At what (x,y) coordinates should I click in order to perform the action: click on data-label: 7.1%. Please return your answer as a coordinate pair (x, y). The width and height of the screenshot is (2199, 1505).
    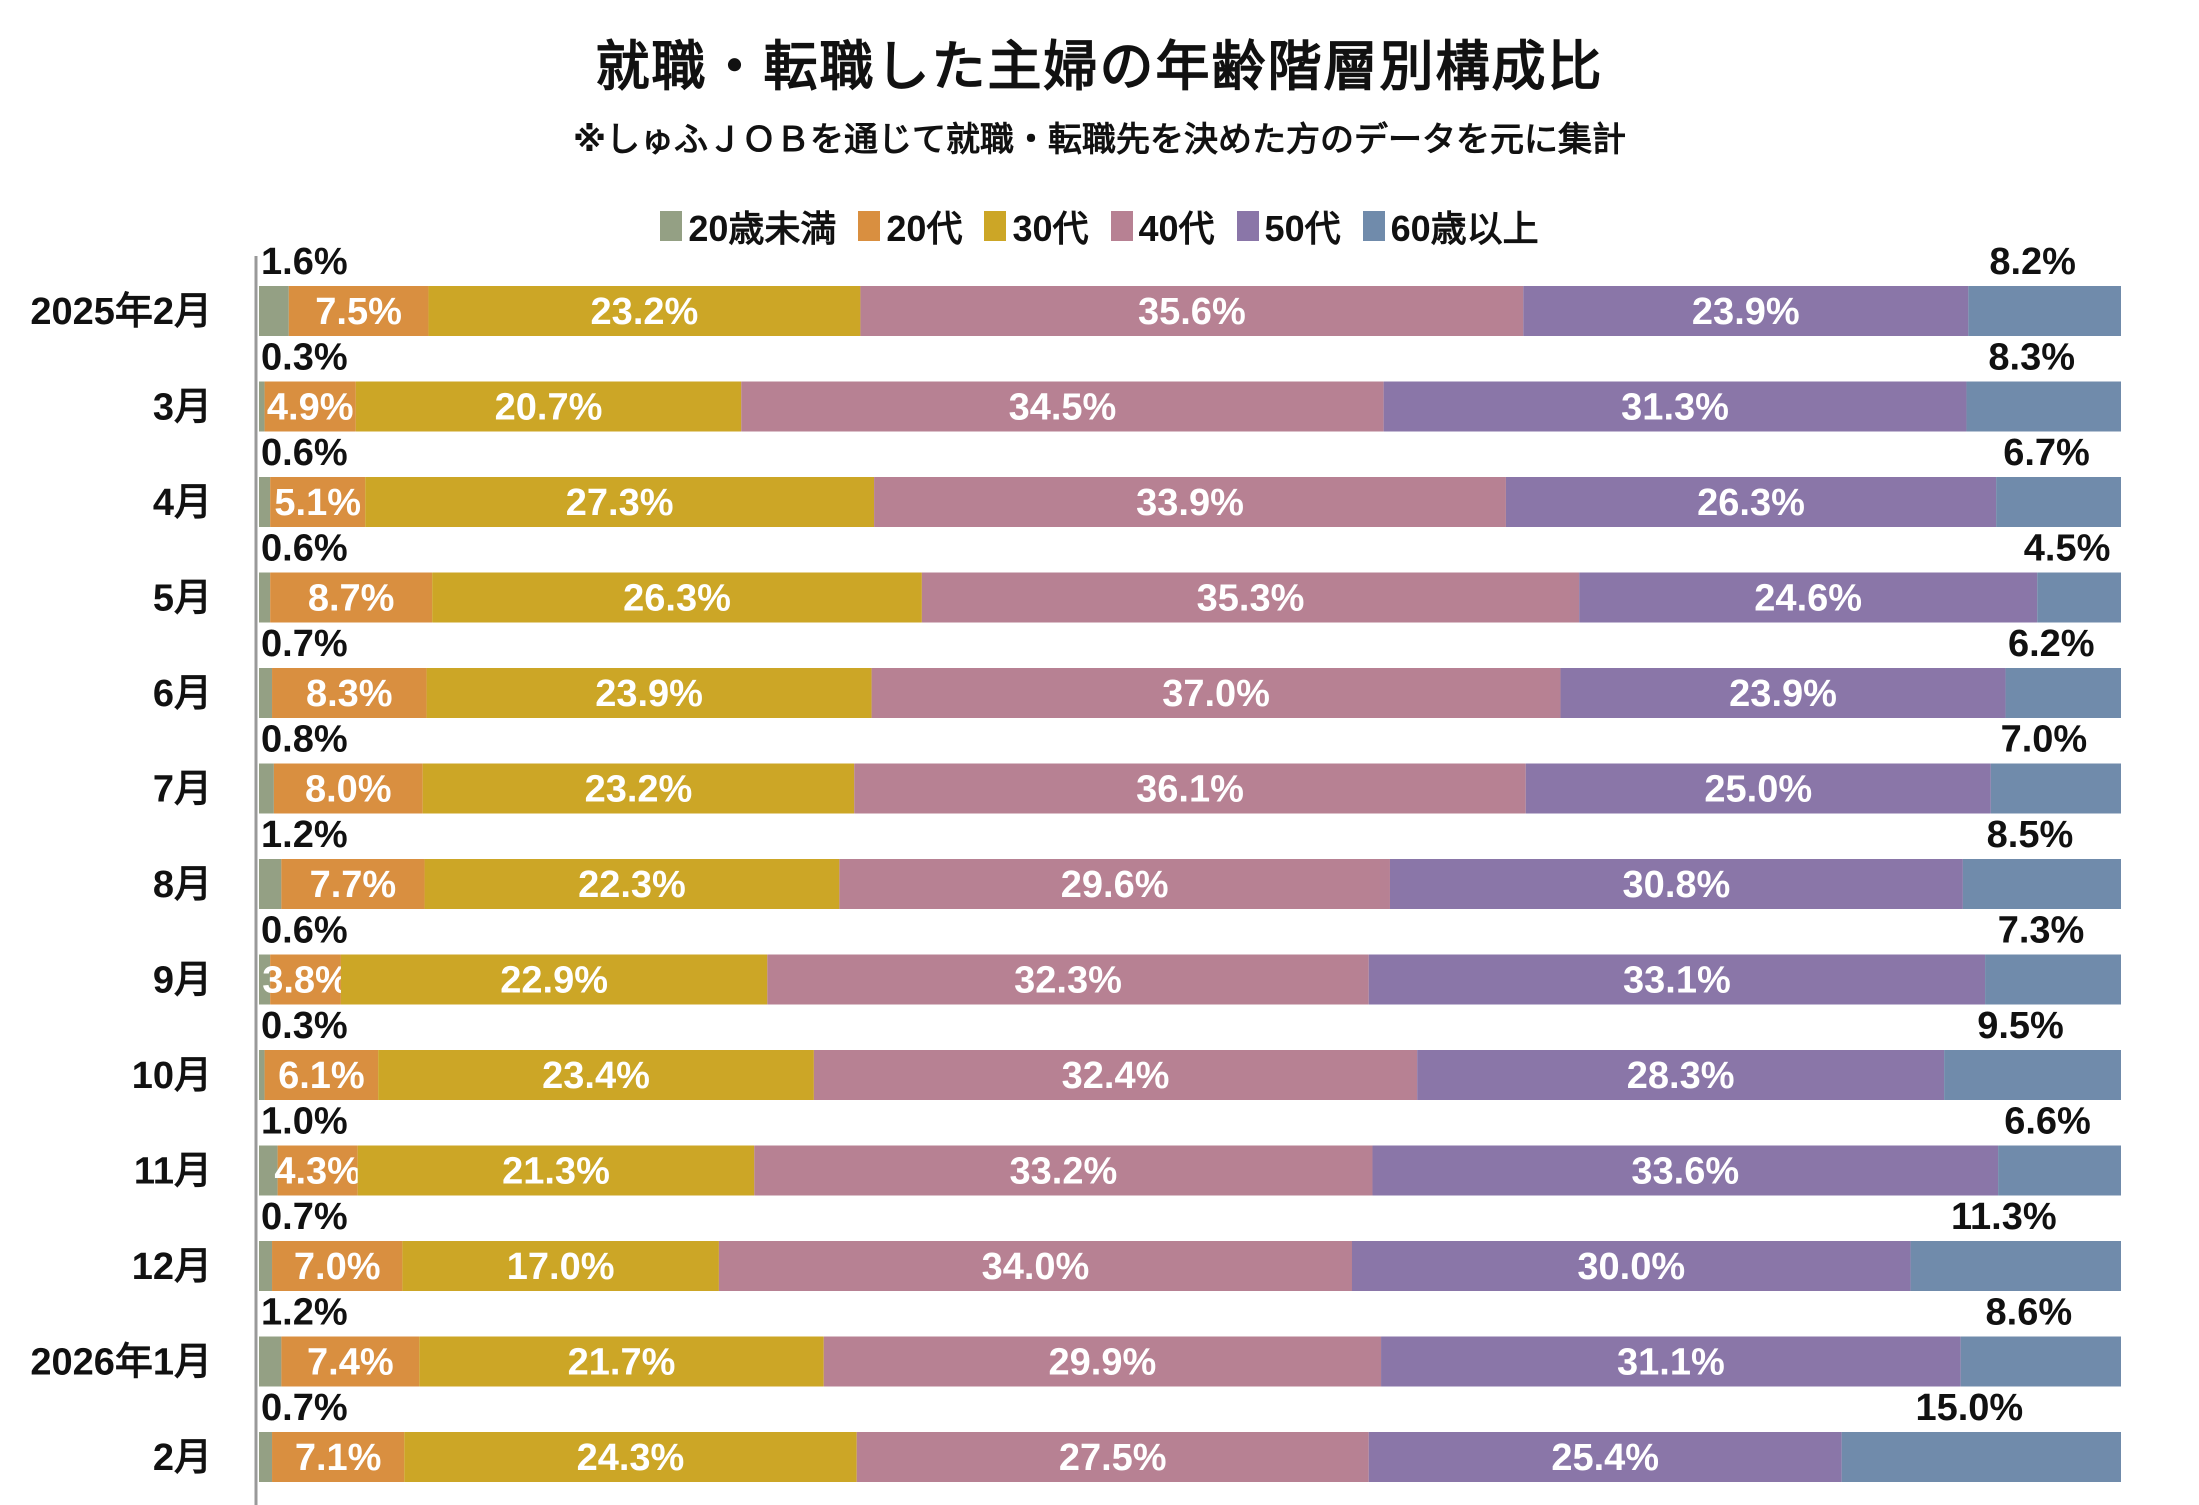
    Looking at the image, I should click on (338, 1458).